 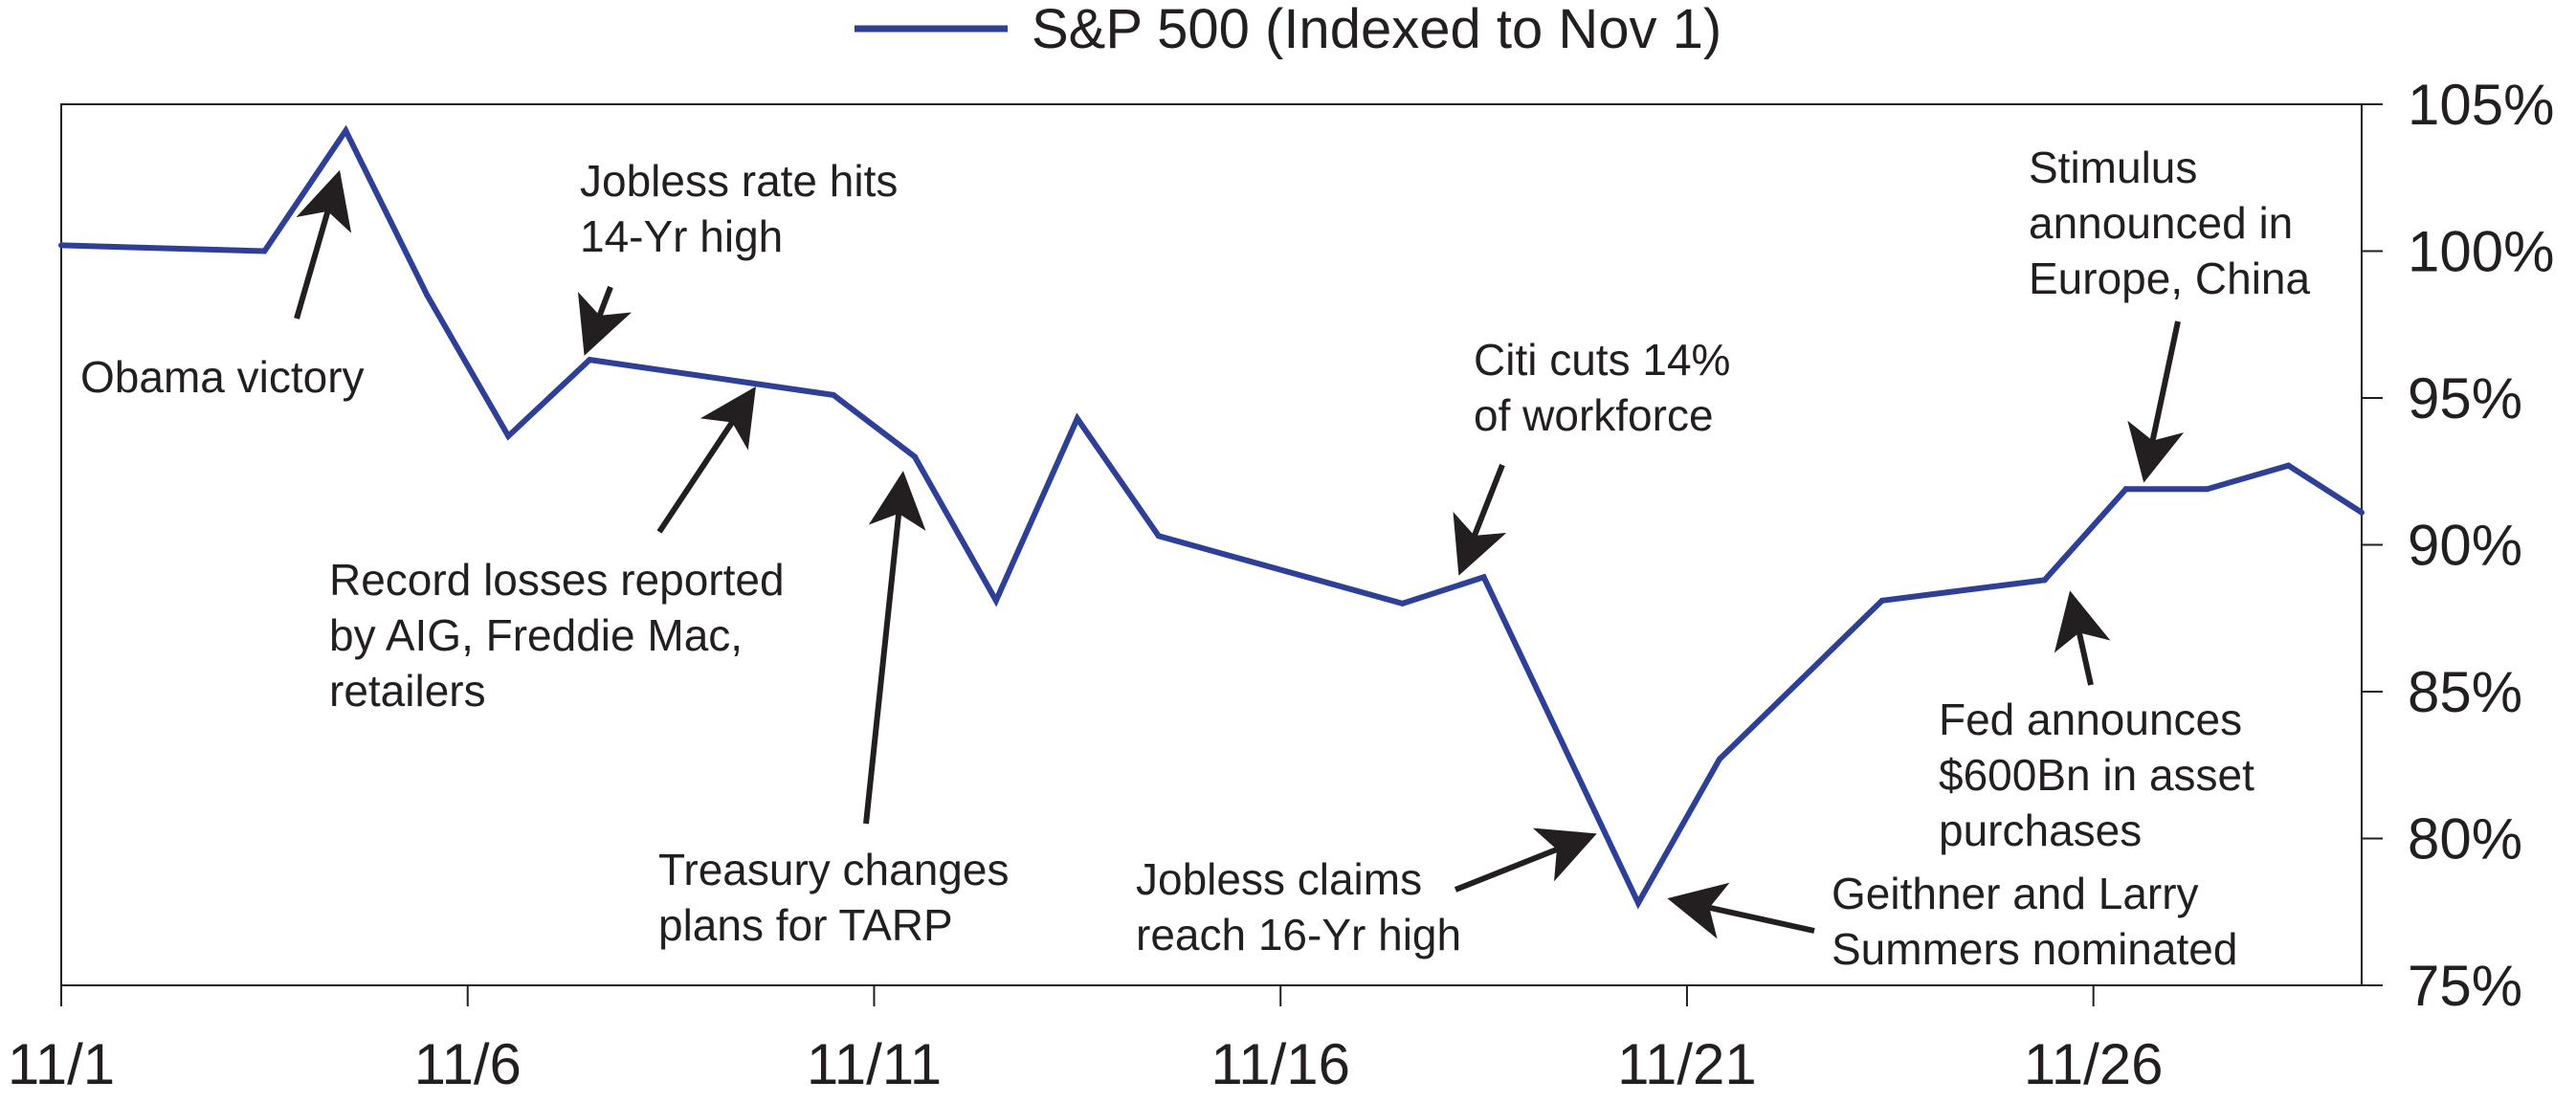 What do you see at coordinates (2481, 252) in the screenshot?
I see `y-tick-label: 100%` at bounding box center [2481, 252].